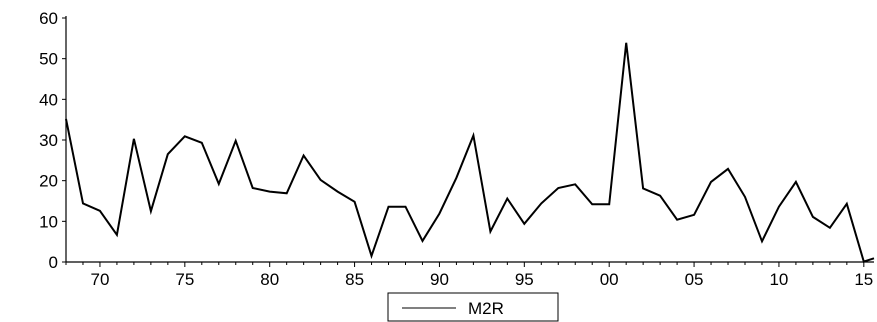  I want to click on x-tick-label: 10, so click(778, 279).